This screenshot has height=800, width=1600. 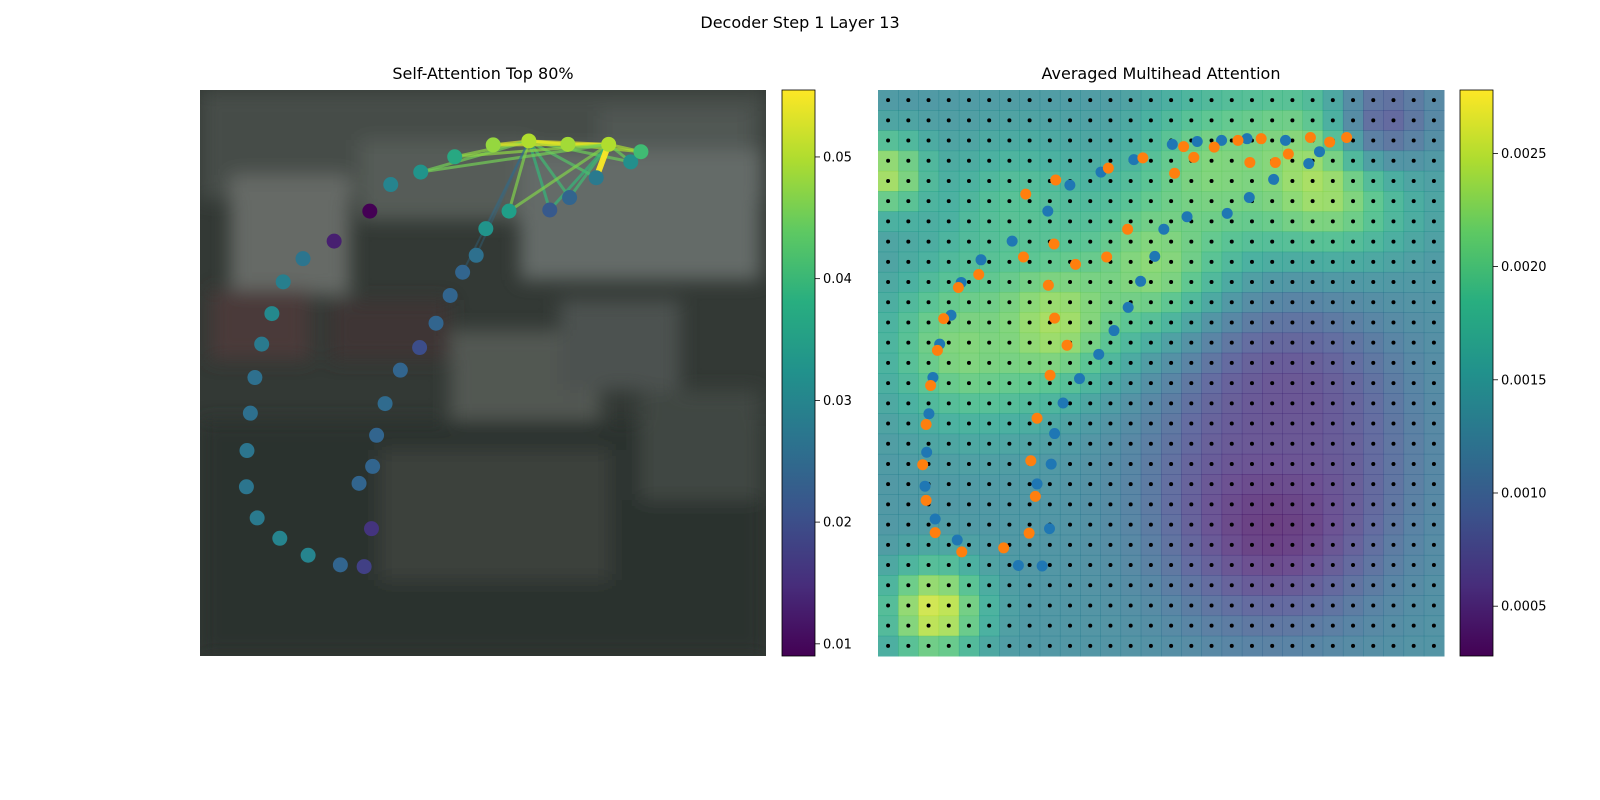 What do you see at coordinates (589, 171) in the screenshot?
I see `attention-edge` at bounding box center [589, 171].